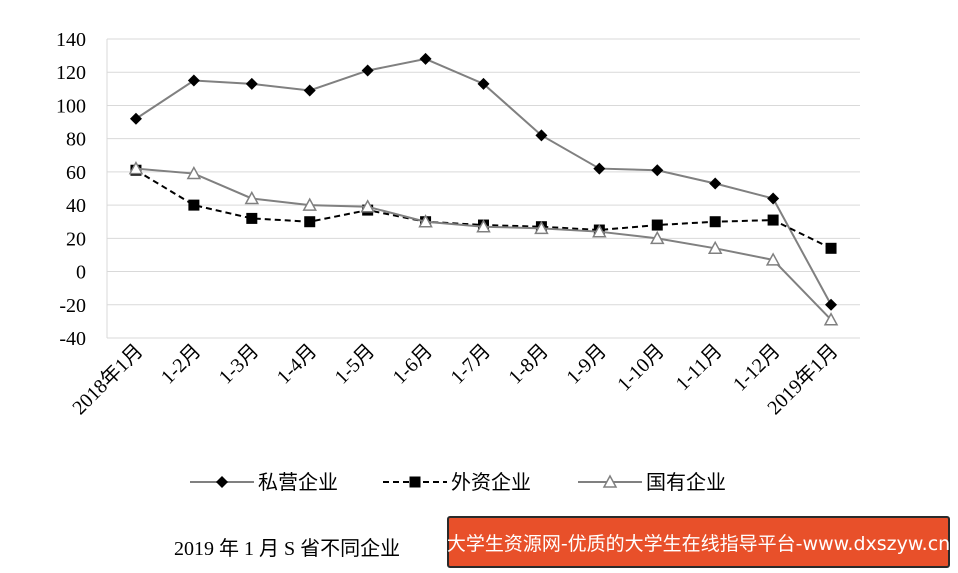  I want to click on legend: 私营企业 外资企业 国有企业, so click(458, 482).